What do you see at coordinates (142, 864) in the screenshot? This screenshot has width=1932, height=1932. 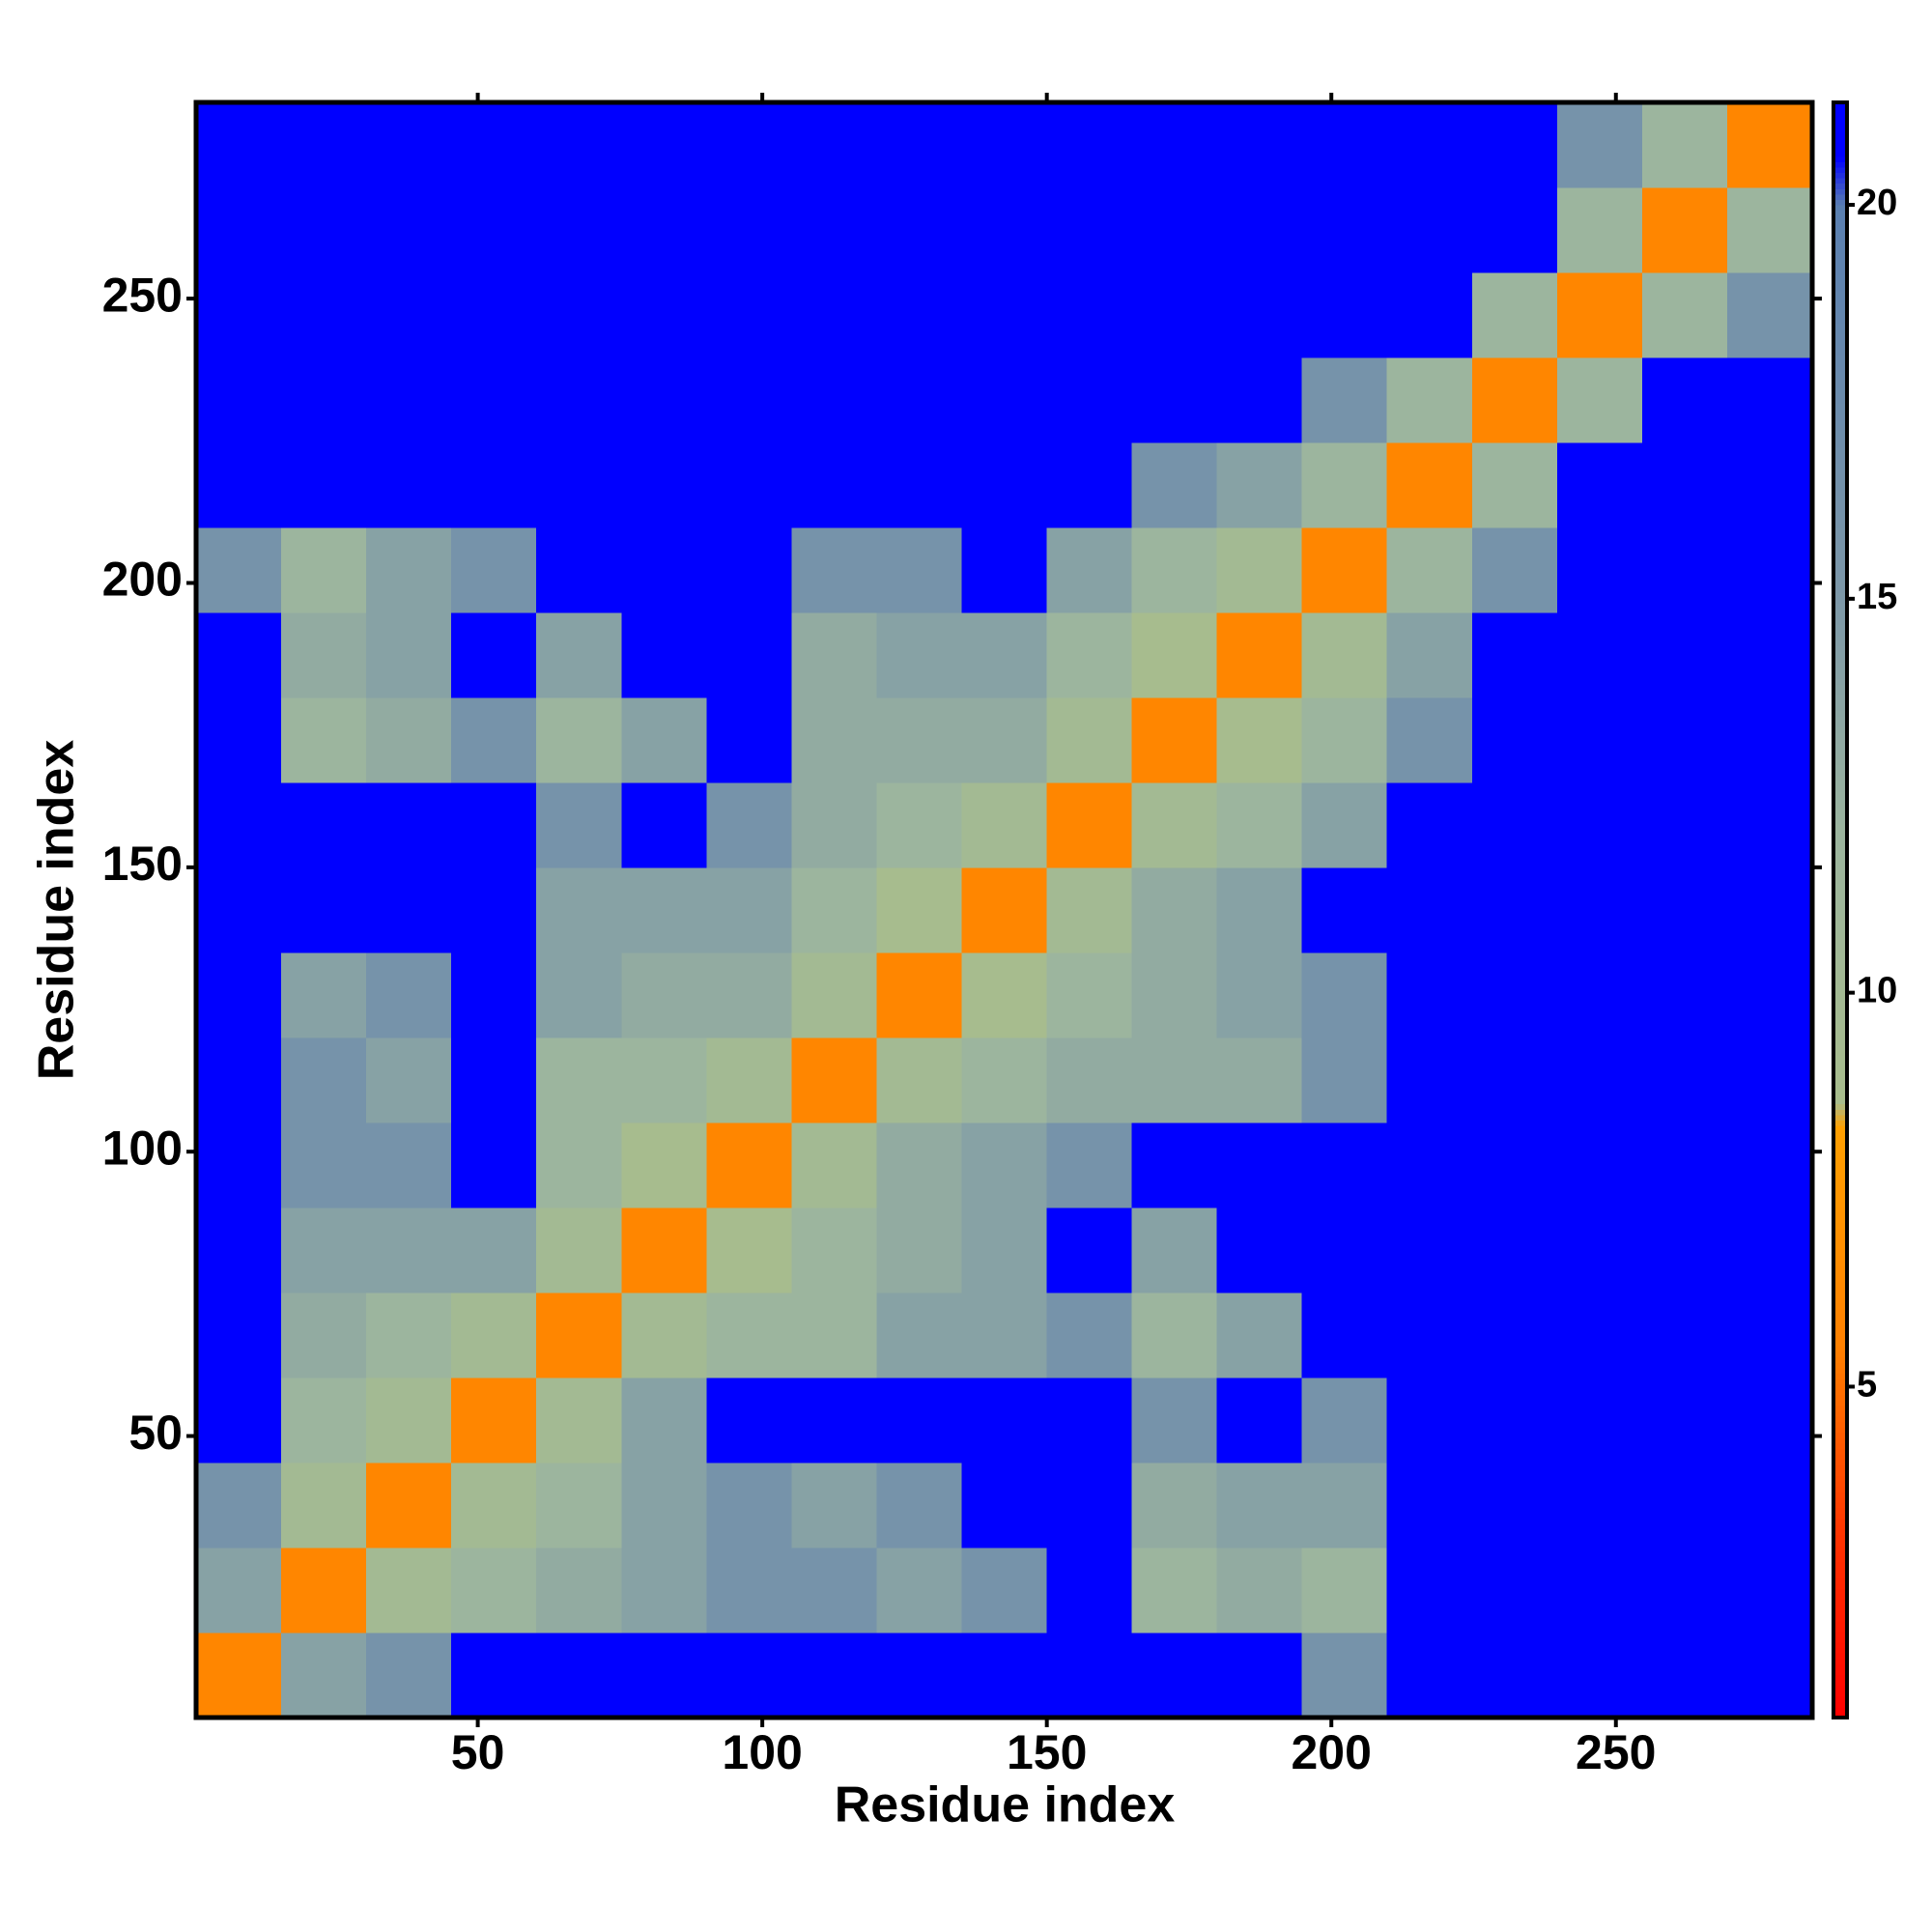 I see `y-tick-label: 150` at bounding box center [142, 864].